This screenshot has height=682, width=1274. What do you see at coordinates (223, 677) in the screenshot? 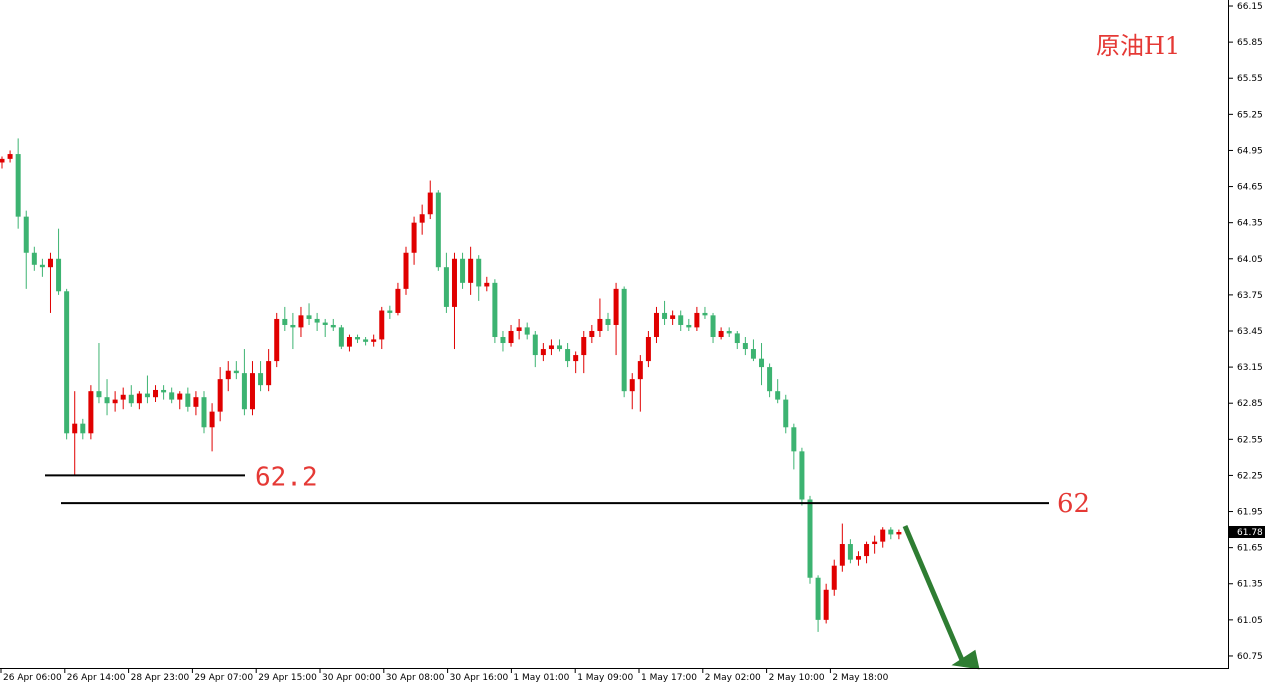
I see `x-tick-label: 29 Apr 07:00` at bounding box center [223, 677].